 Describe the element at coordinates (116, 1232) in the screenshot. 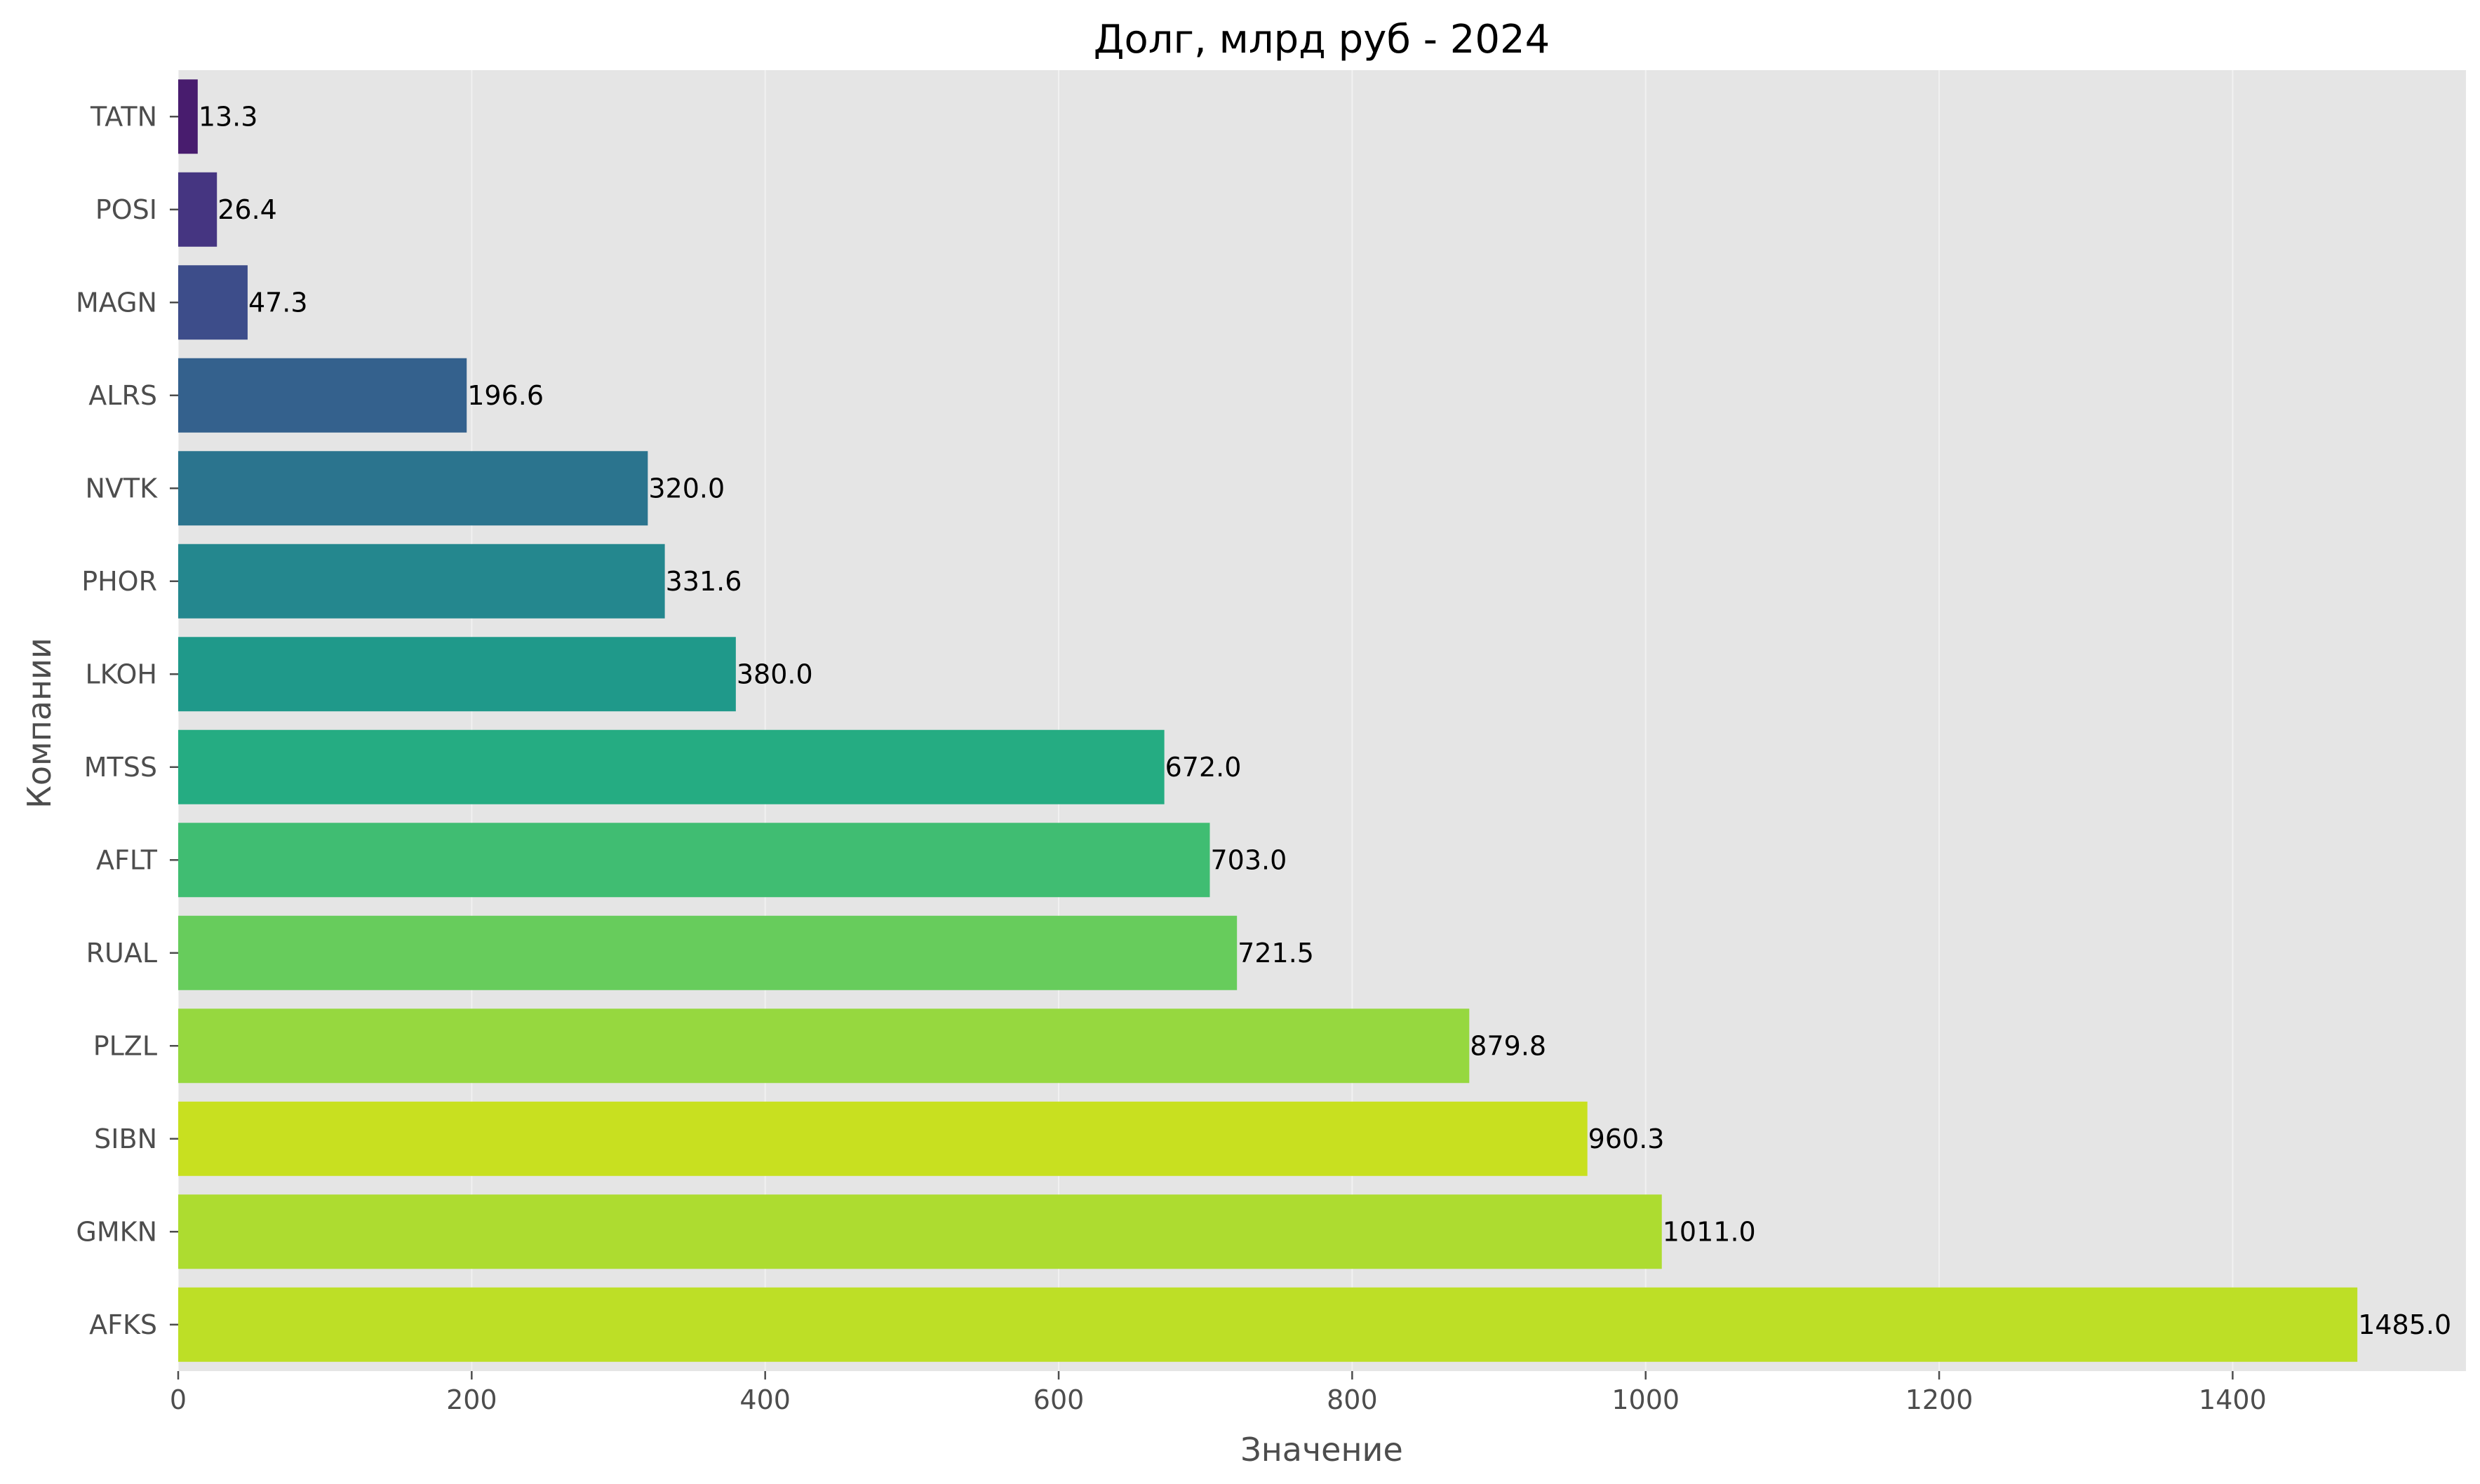

I see `y-tick-label-gmkn: GMKN` at that location.